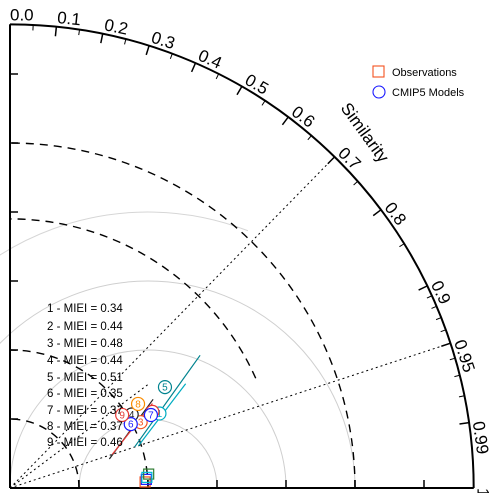 Image resolution: width=503 pixels, height=493 pixels. I want to click on similarity-tick-label: 0.4, so click(209, 59).